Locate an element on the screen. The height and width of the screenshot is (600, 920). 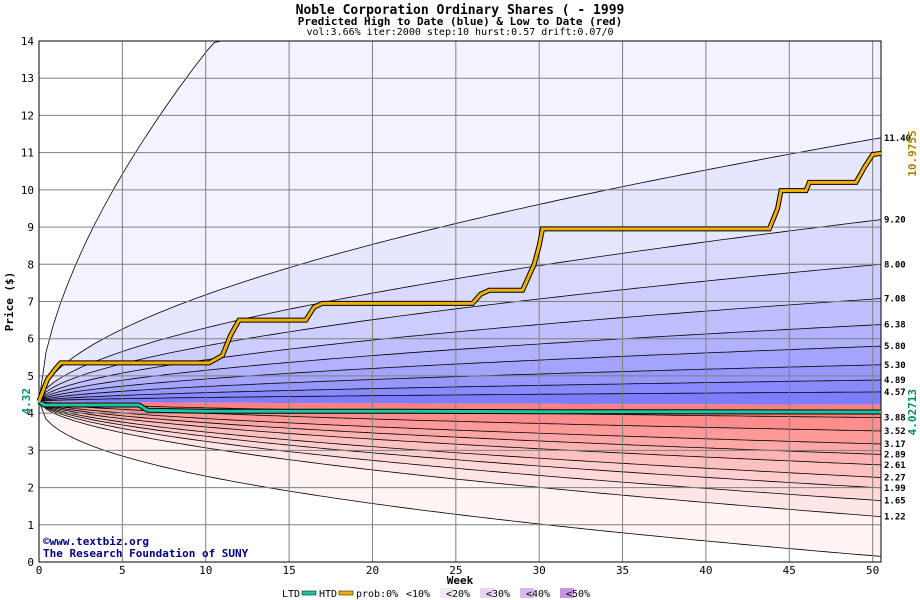
percentile-label: 5.30 is located at coordinates (895, 366).